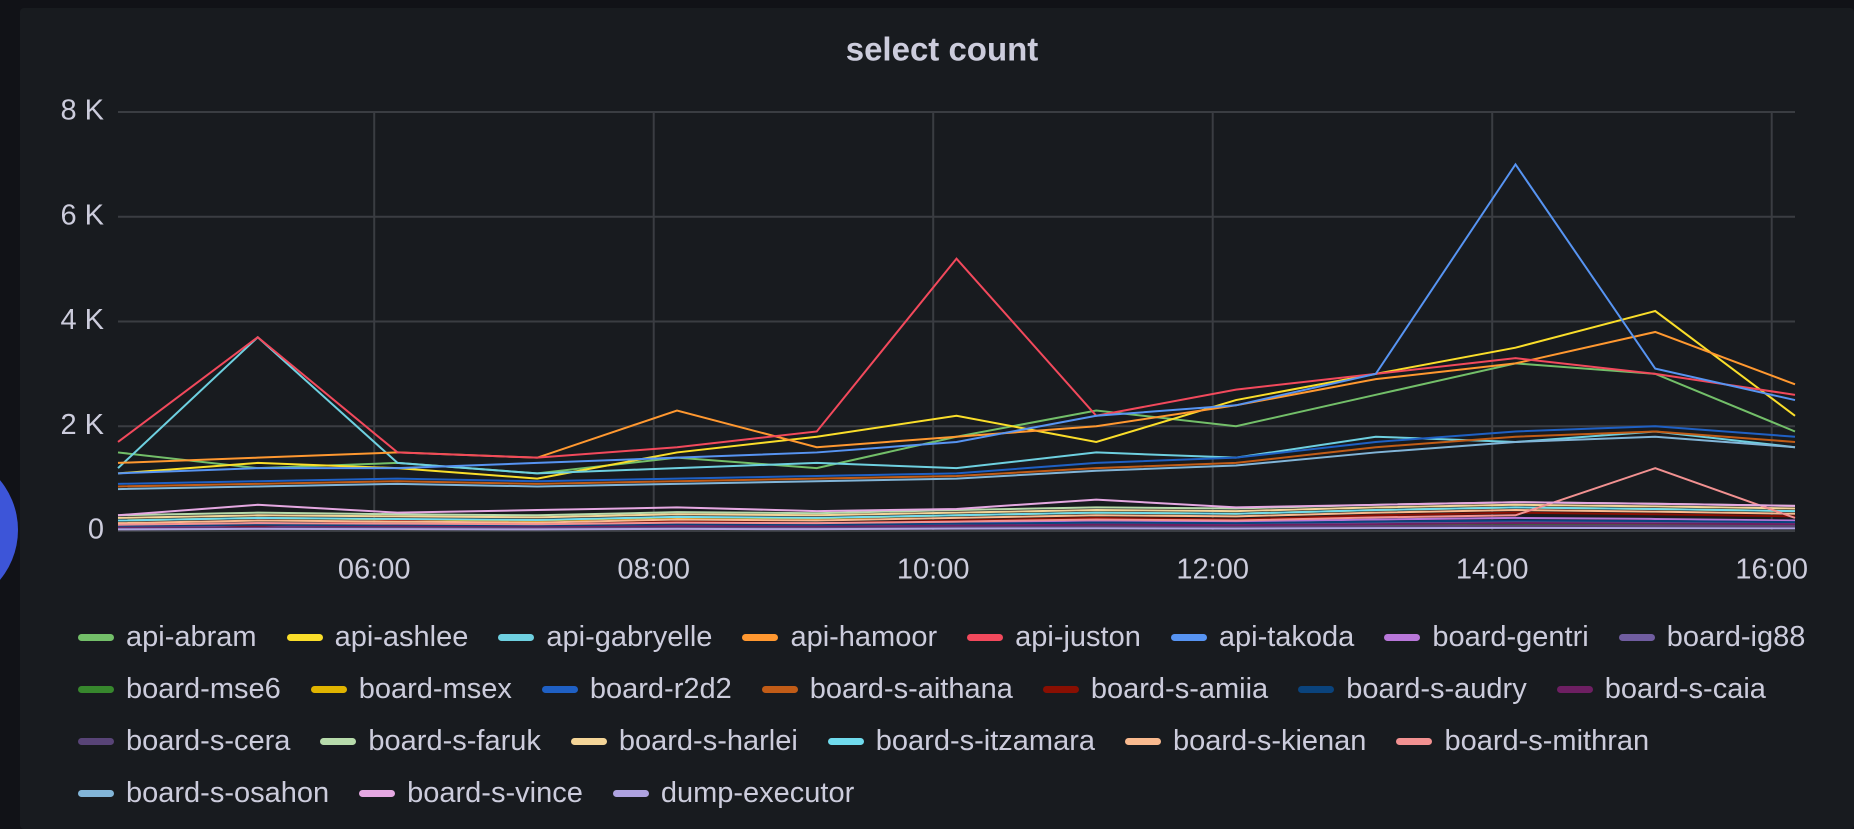  I want to click on legend-item: board-s-osahon, so click(203, 793).